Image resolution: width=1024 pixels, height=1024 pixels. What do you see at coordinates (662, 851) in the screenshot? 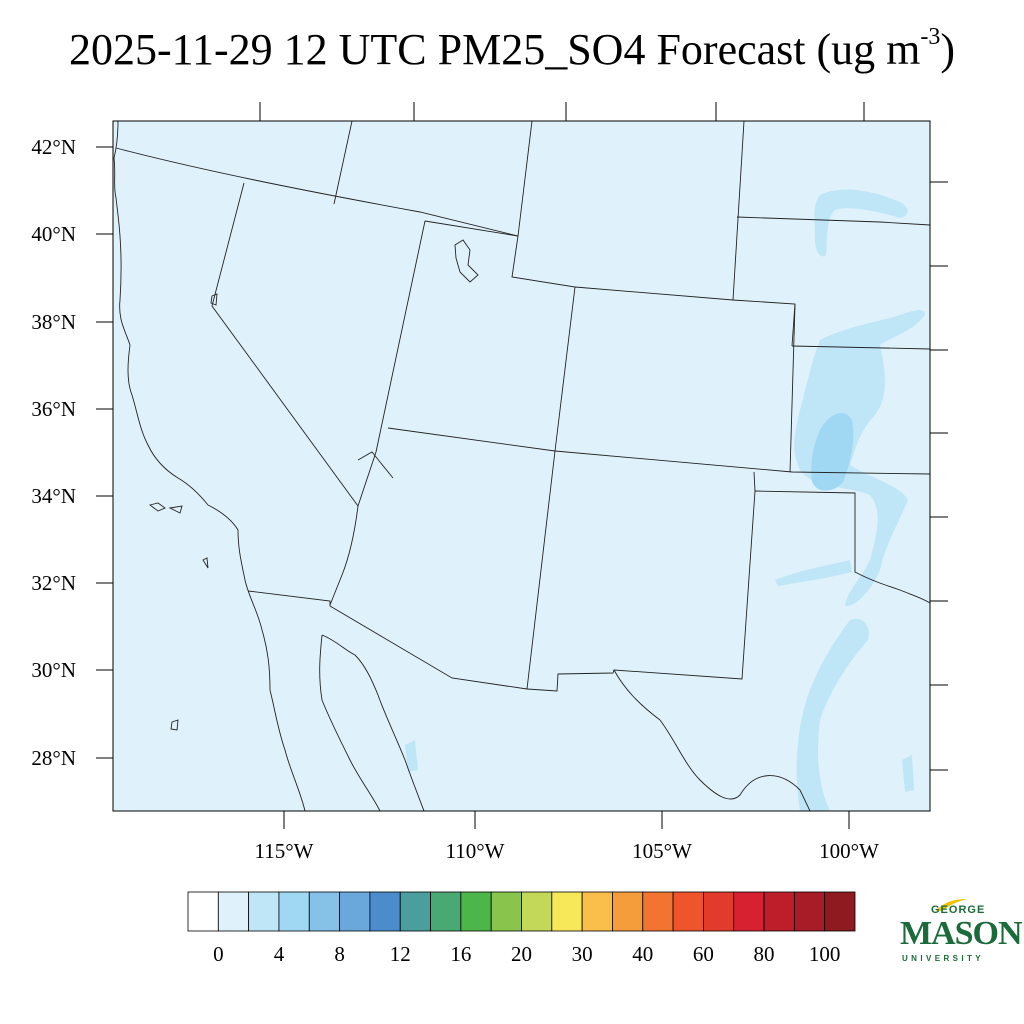
I see `lon-label: 105°W` at bounding box center [662, 851].